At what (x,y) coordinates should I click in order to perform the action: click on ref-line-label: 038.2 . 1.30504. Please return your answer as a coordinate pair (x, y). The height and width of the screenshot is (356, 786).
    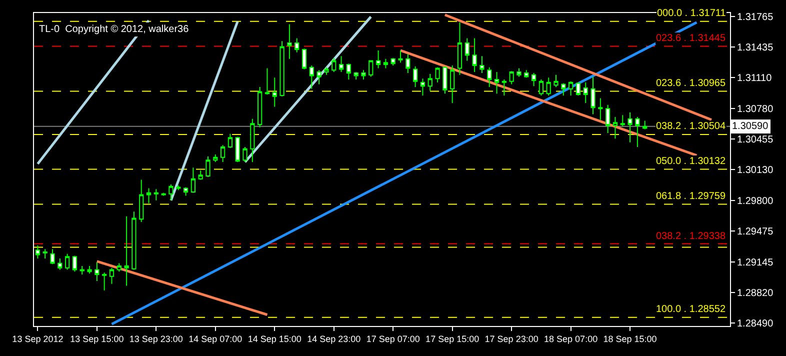
    Looking at the image, I should click on (691, 126).